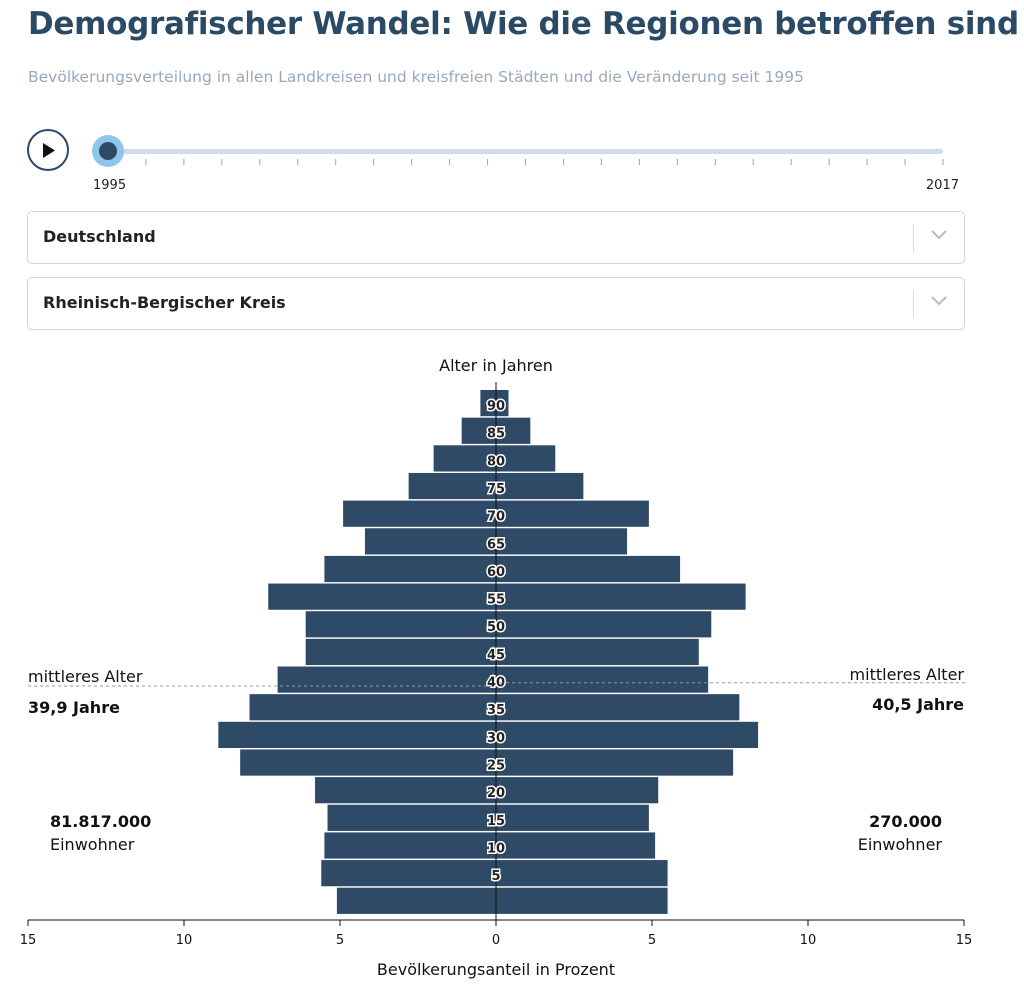 The height and width of the screenshot is (997, 1024). Describe the element at coordinates (496, 461) in the screenshot. I see `age-label: 80` at that location.